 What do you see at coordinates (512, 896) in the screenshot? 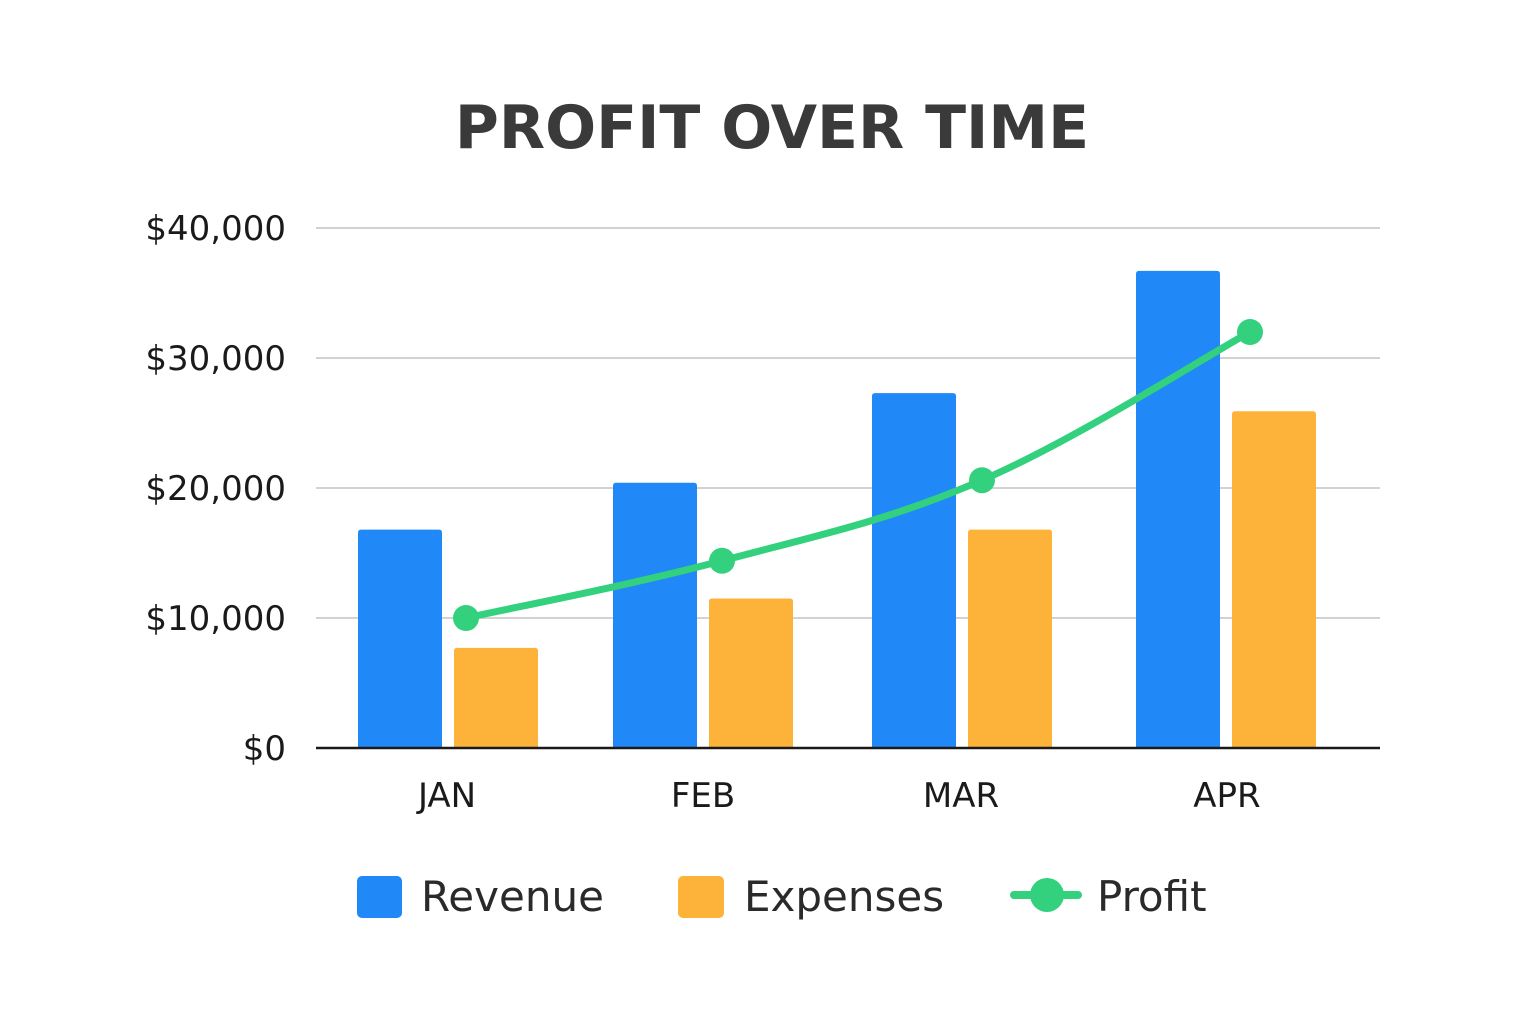
I see `legend-label-revenue: Revenue` at bounding box center [512, 896].